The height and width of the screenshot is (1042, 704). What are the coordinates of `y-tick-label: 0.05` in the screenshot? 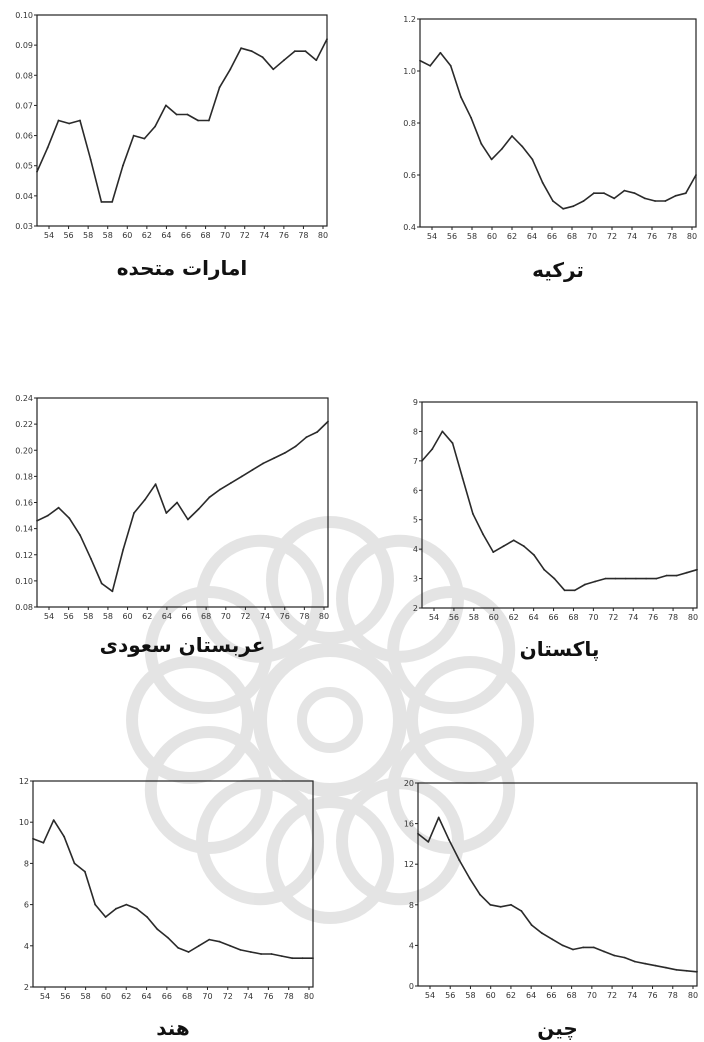 It's located at (24, 166).